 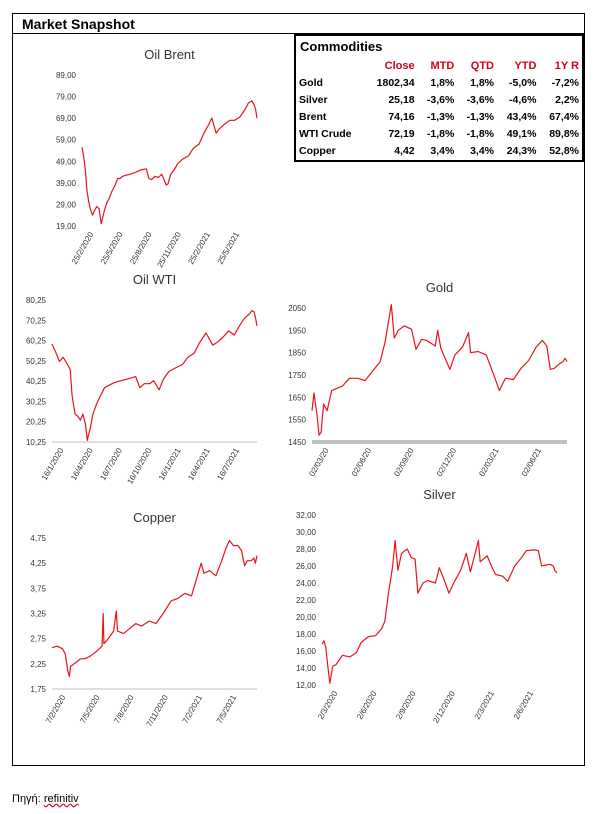 I want to click on y-tick-label: 2050, so click(x=297, y=308).